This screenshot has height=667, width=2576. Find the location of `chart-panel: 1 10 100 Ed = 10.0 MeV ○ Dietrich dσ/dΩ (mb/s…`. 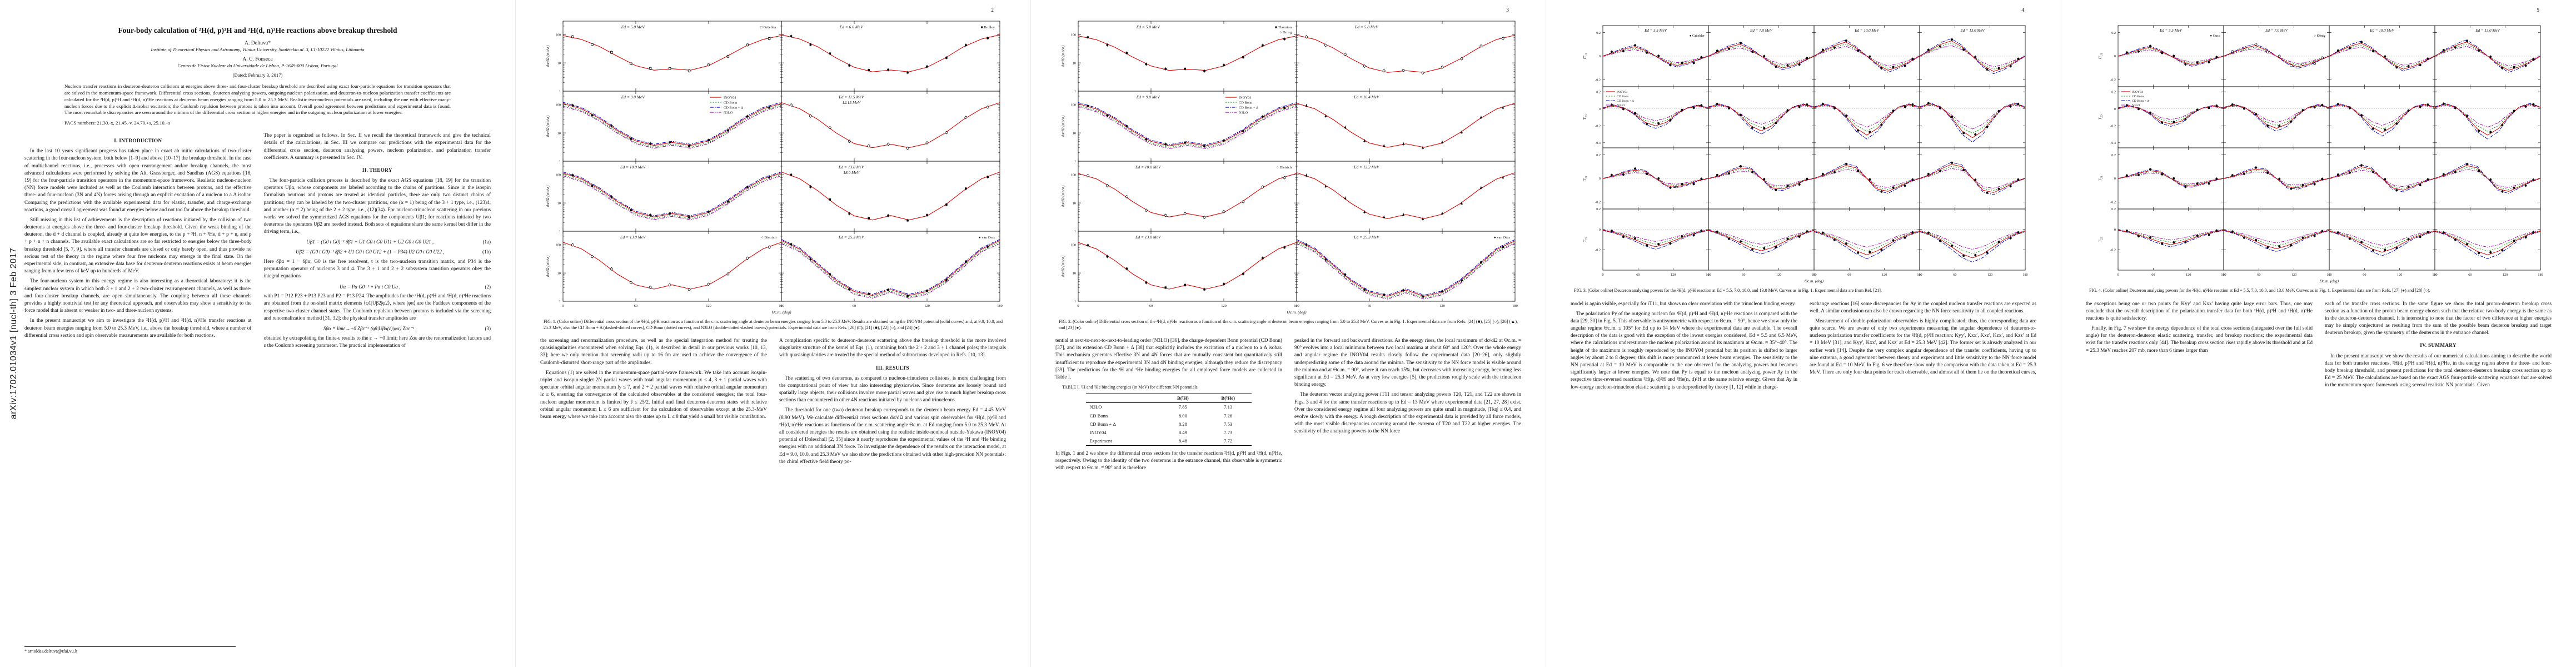

chart-panel: 1 10 100 Ed = 10.0 MeV ○ Dietrich dσ/dΩ (mb/s… is located at coordinates (1179, 197).